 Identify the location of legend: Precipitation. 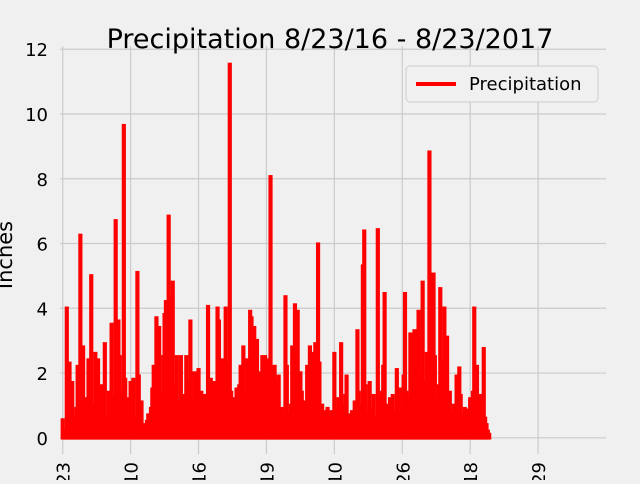
(502, 84).